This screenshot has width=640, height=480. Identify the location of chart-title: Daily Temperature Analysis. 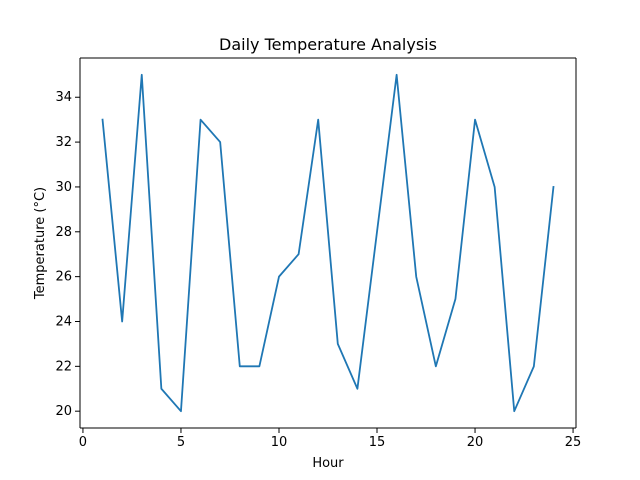
(328, 44).